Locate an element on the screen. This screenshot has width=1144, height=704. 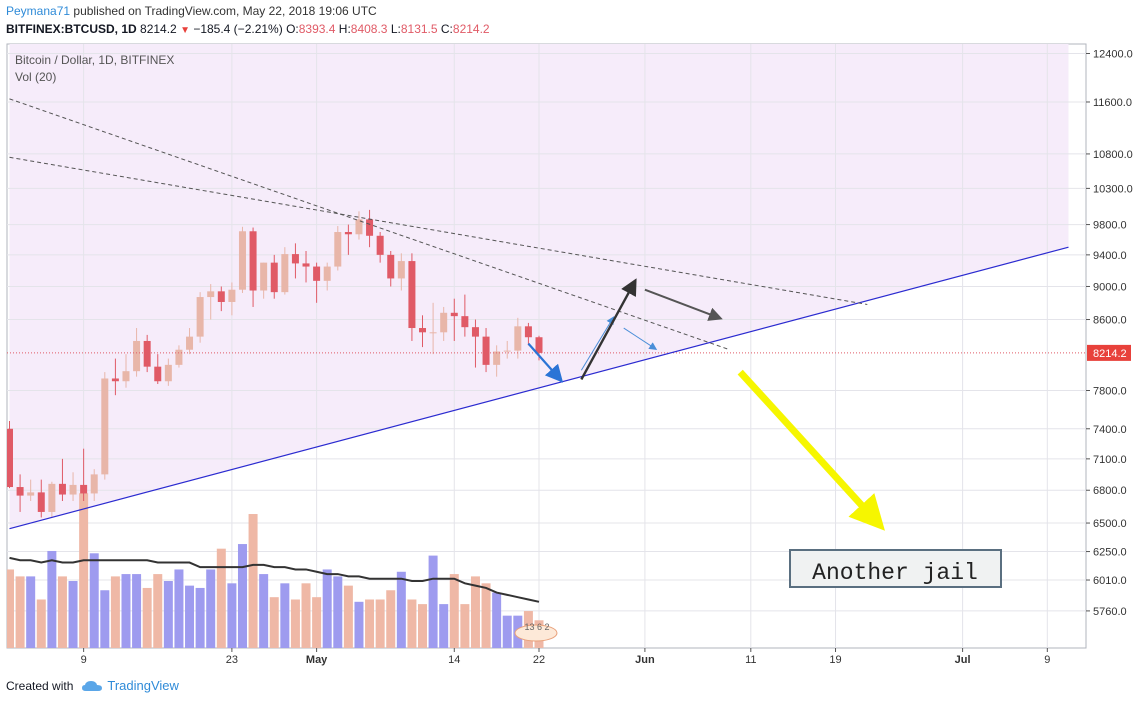
x-tick-label: 19 is located at coordinates (835, 660).